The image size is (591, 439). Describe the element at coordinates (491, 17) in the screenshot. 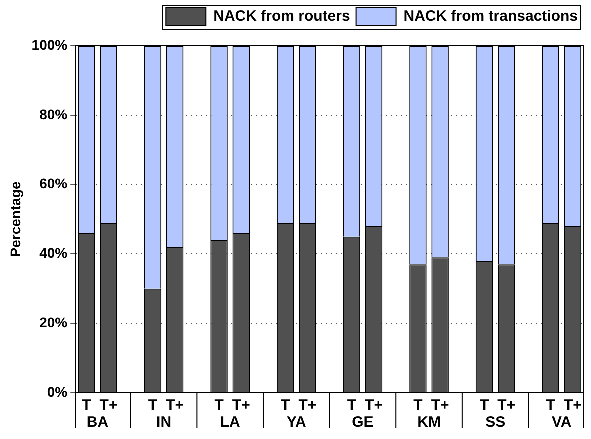

I see `legend-label: NACK from transactions` at that location.